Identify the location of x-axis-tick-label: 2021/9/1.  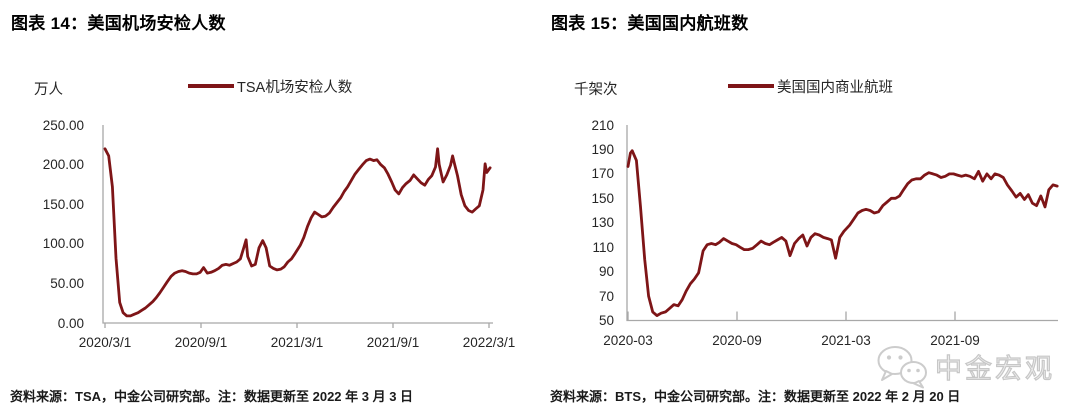
(393, 342).